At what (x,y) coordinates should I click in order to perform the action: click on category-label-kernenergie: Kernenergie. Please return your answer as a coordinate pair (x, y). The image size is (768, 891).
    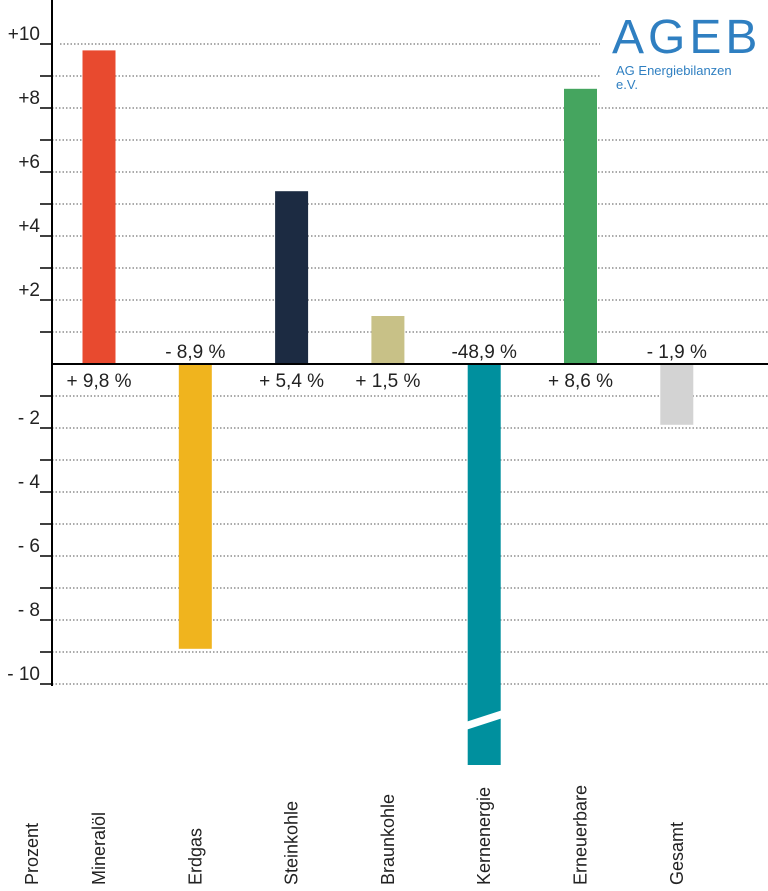
    Looking at the image, I should click on (484, 836).